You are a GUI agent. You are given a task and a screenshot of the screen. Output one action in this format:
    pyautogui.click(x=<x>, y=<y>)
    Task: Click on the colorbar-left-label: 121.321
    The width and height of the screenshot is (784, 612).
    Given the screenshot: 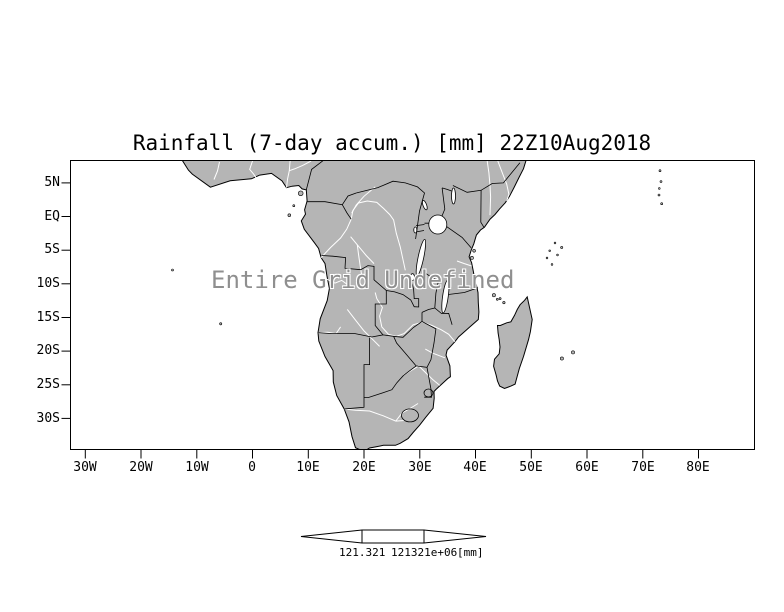 What is the action you would take?
    pyautogui.click(x=362, y=552)
    